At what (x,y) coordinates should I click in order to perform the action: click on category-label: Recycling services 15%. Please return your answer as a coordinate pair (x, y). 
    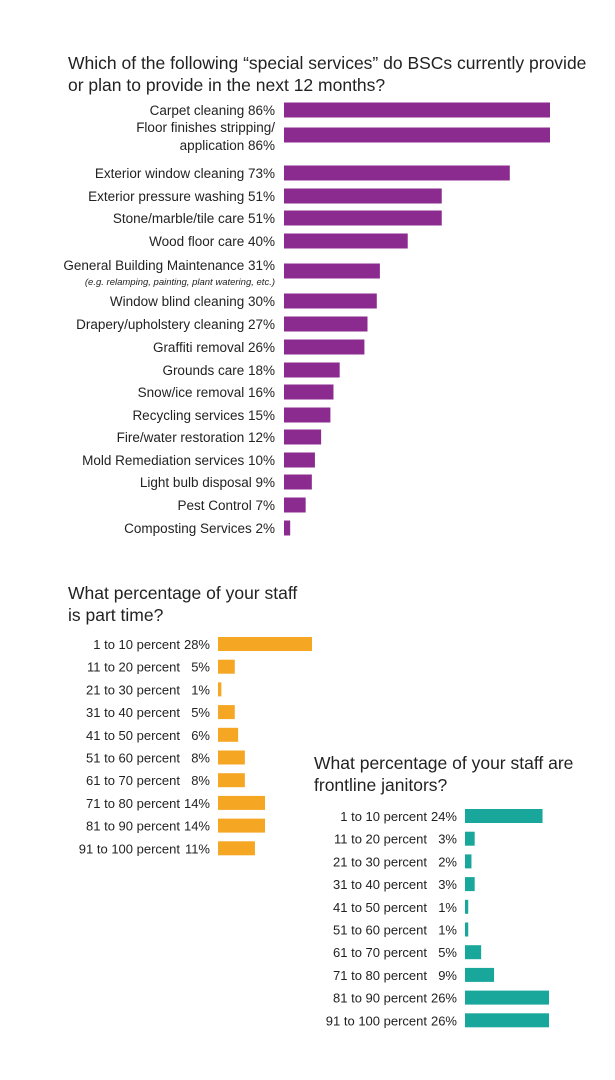
    Looking at the image, I should click on (203, 415).